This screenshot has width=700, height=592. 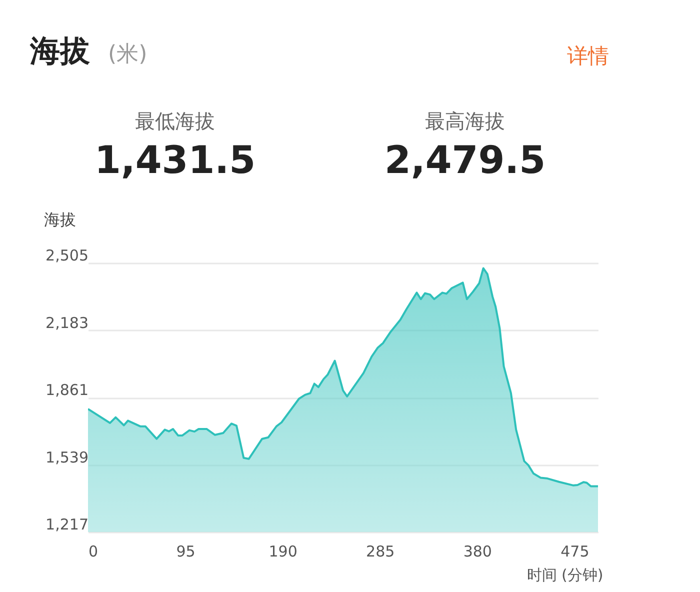 What do you see at coordinates (283, 551) in the screenshot?
I see `x-tick-label: 190` at bounding box center [283, 551].